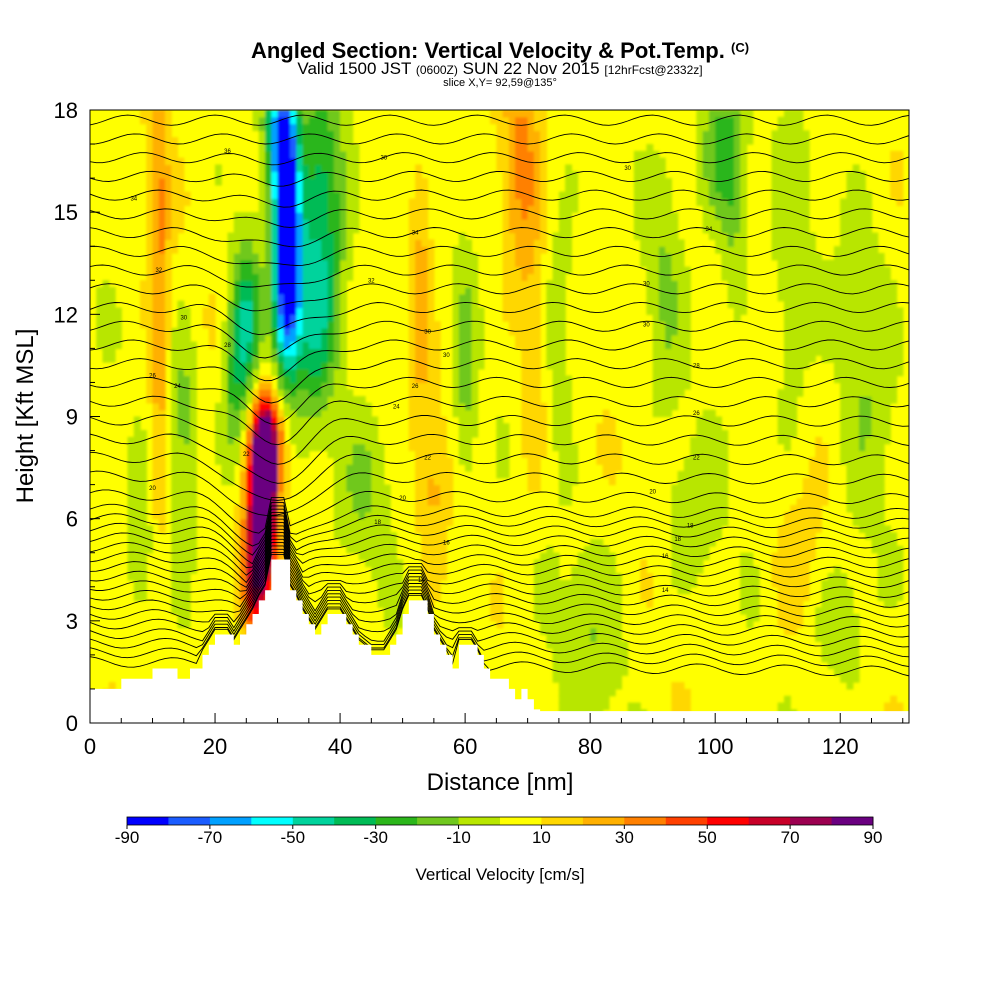 Image resolution: width=1000 pixels, height=1000 pixels. I want to click on y-axis-title: Height [Kft MSL], so click(25, 416).